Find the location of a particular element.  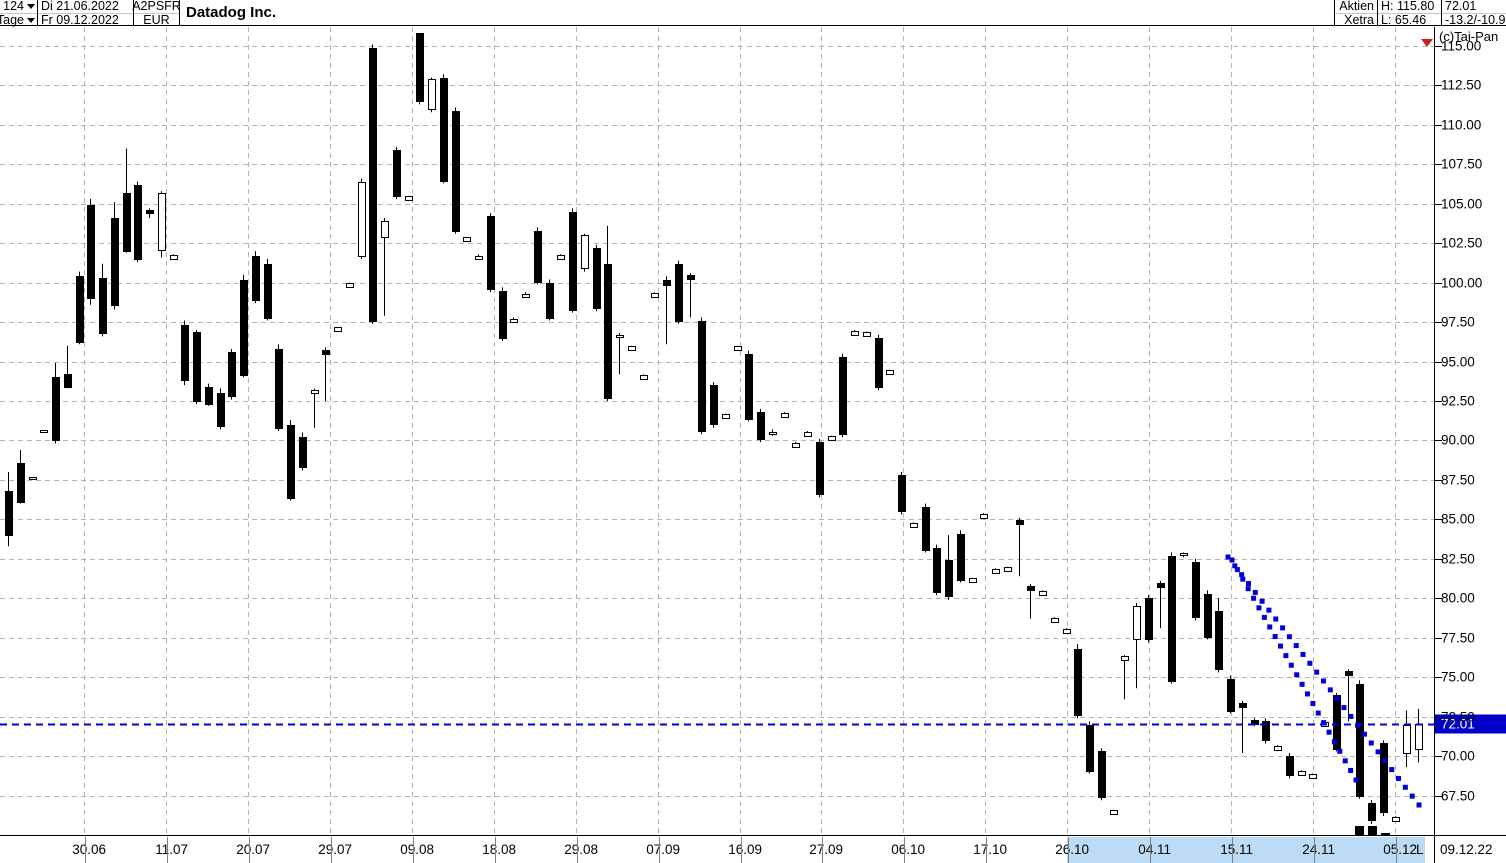

date-range-cell: Di 21.06.2022 Fr 09.12.2022 is located at coordinates (86, 13).